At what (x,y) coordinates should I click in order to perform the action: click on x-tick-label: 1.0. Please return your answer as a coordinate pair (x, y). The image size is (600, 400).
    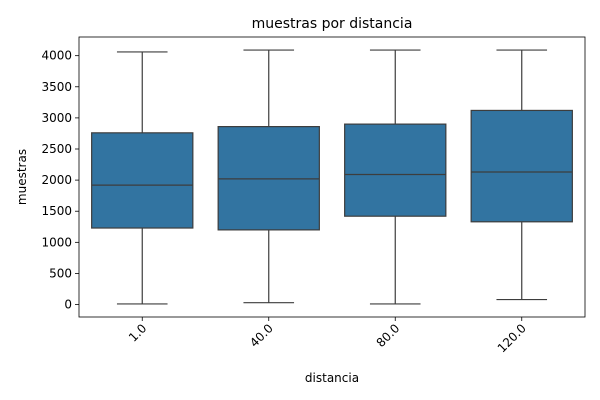
    Looking at the image, I should click on (137, 332).